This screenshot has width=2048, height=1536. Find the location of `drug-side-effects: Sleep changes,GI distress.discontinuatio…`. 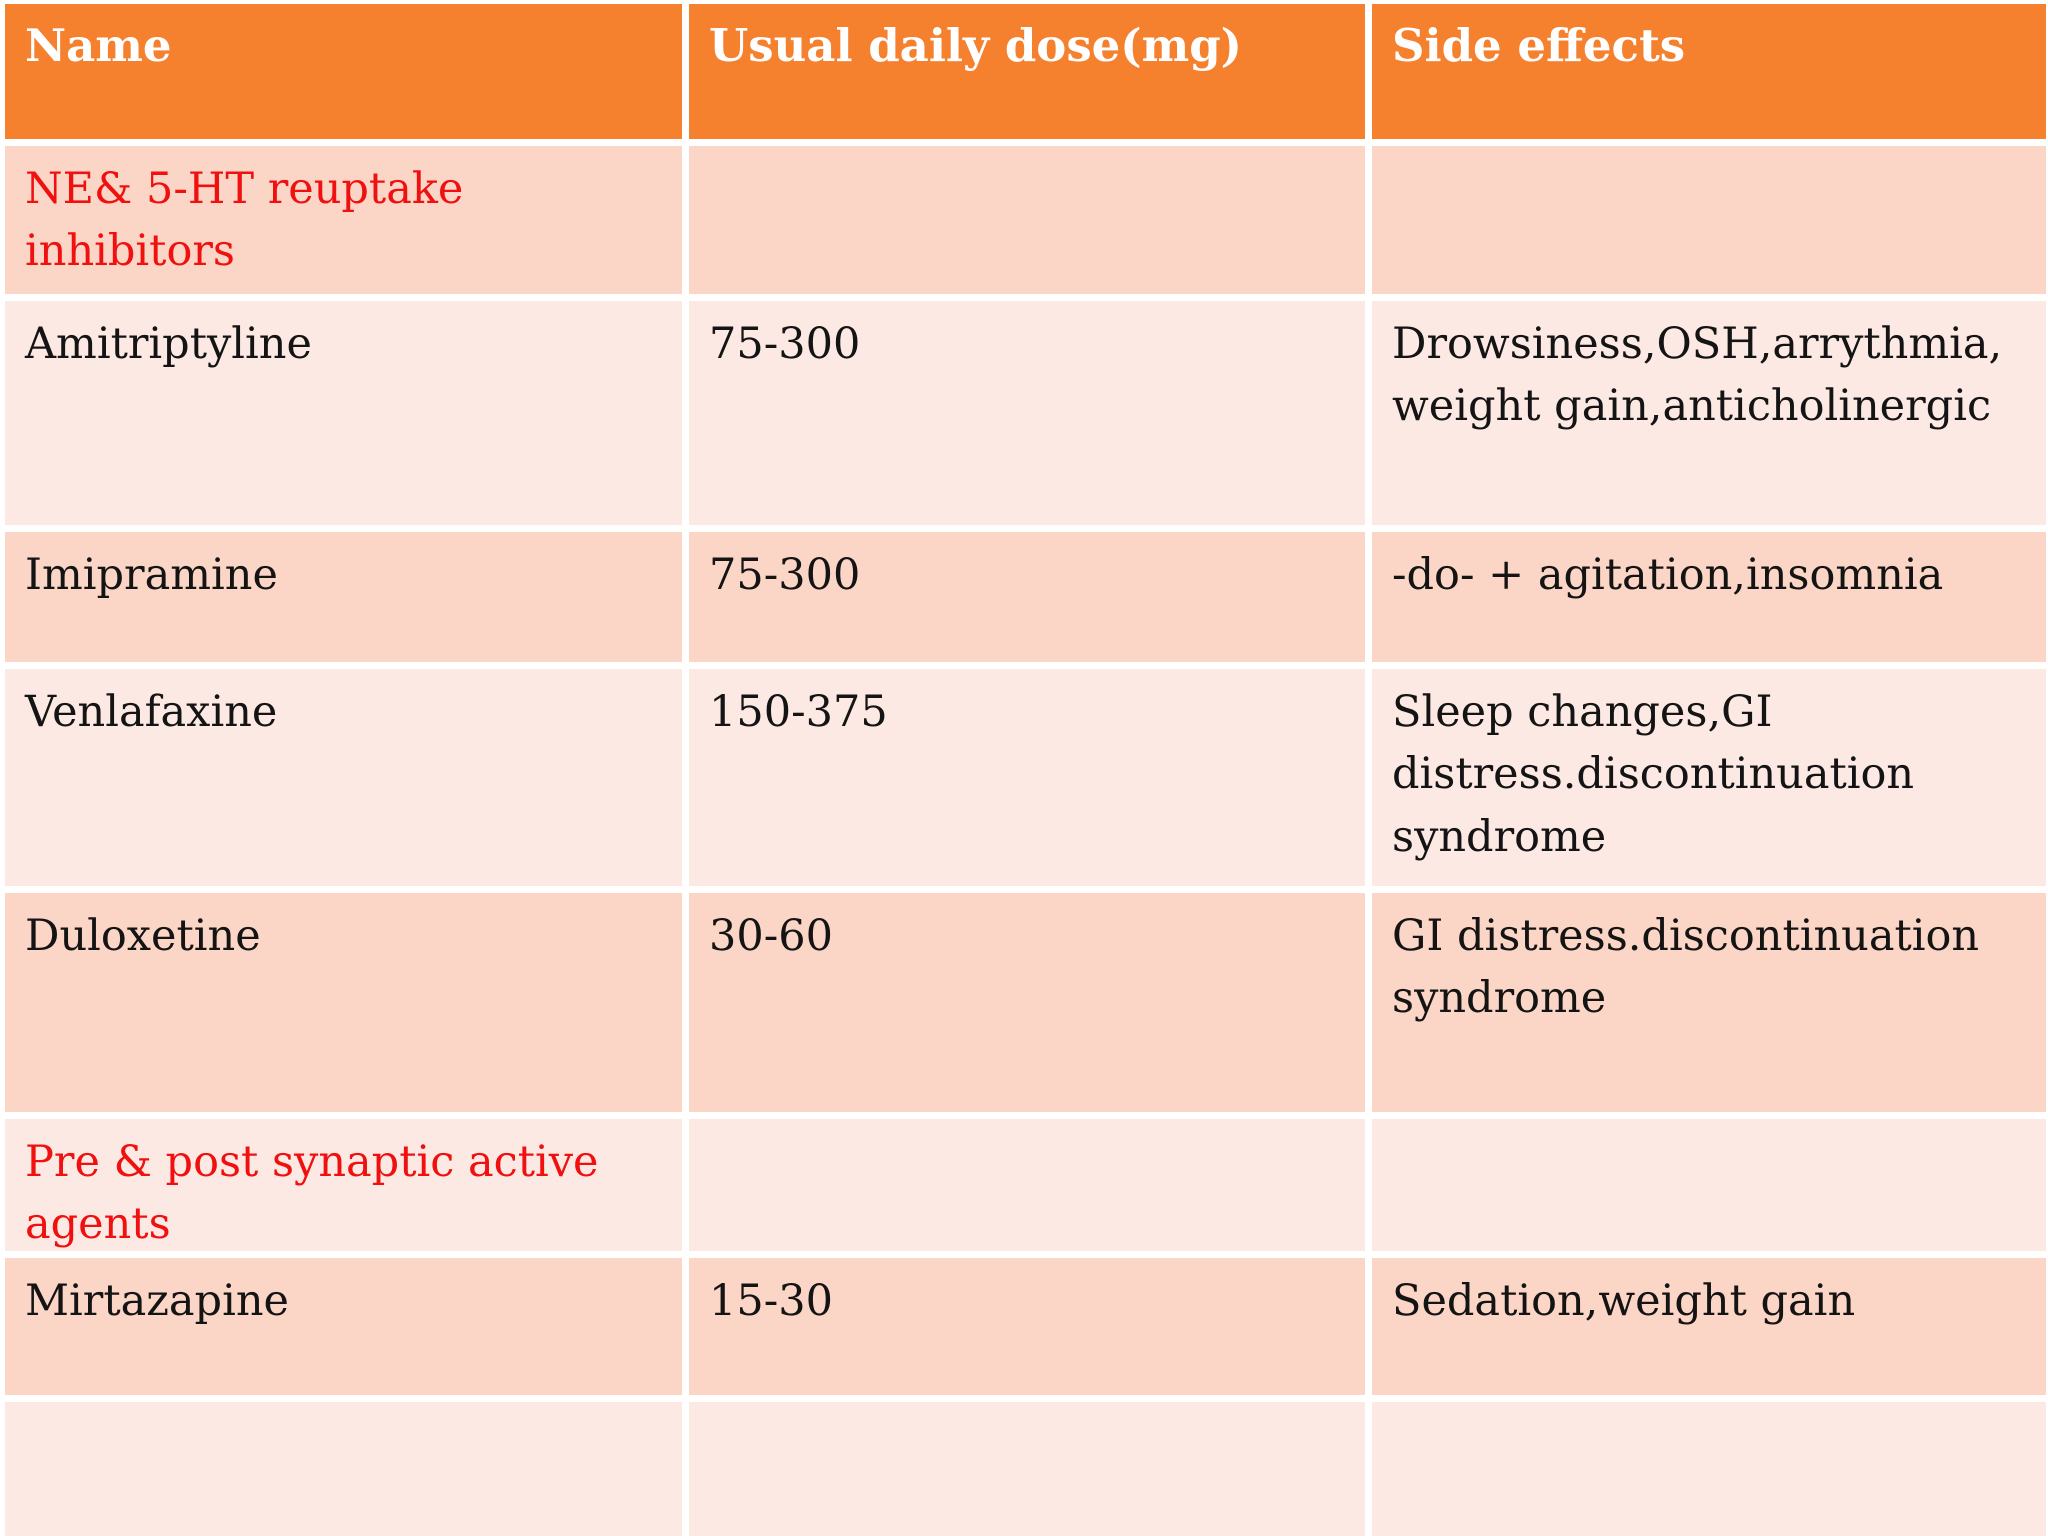

drug-side-effects: Sleep changes,GI distress.discontinuatio… is located at coordinates (1709, 777).